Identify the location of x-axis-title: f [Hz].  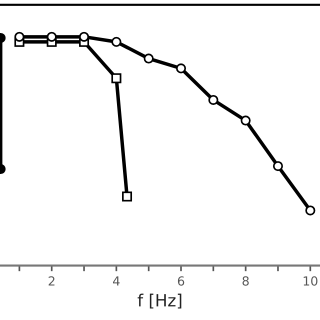
(160, 301).